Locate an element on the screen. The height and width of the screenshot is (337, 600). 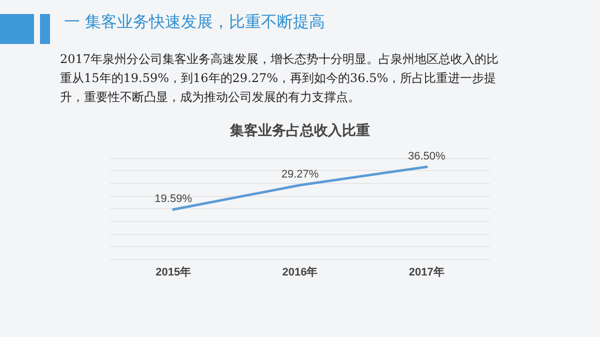
x-tick-label: 2017年 is located at coordinates (426, 272).